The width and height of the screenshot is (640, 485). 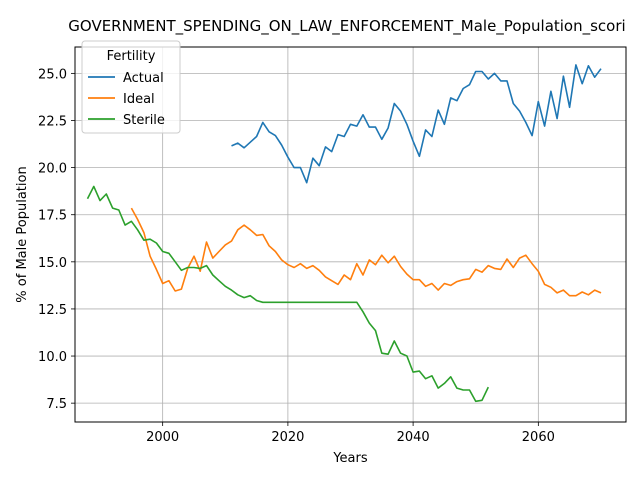 What do you see at coordinates (22, 234) in the screenshot?
I see `y-axis-title: % of Male Population` at bounding box center [22, 234].